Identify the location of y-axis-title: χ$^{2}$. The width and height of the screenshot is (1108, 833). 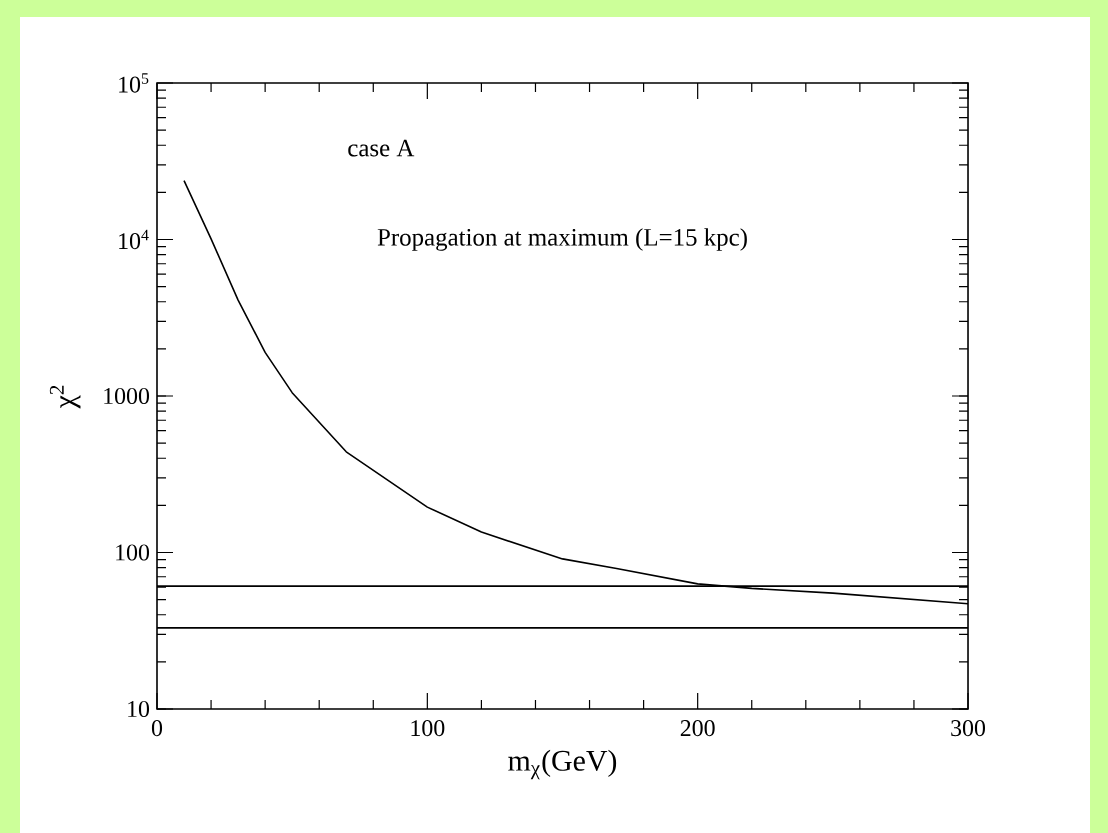
(65, 397).